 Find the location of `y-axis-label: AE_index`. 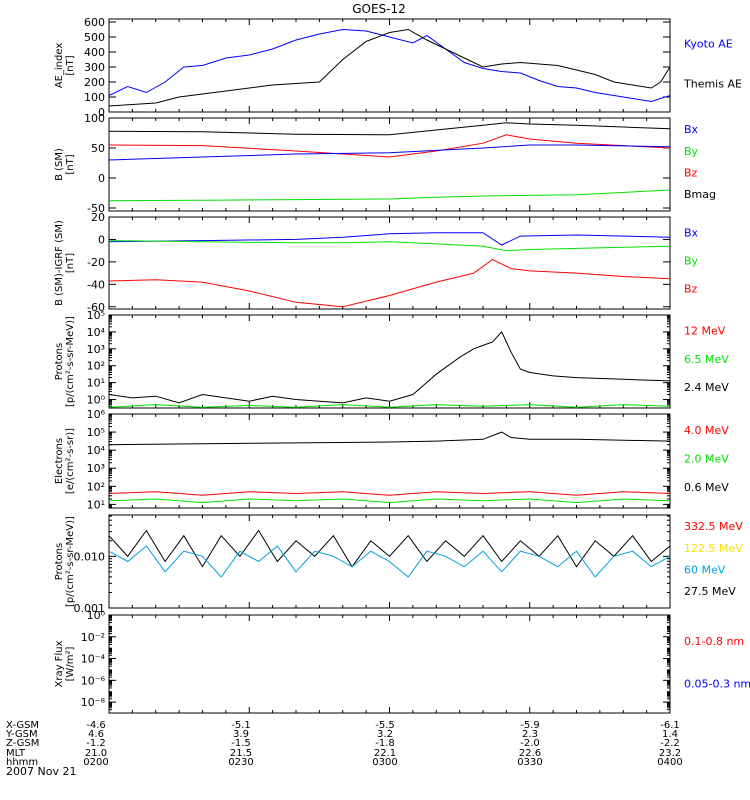

y-axis-label: AE_index is located at coordinates (59, 66).